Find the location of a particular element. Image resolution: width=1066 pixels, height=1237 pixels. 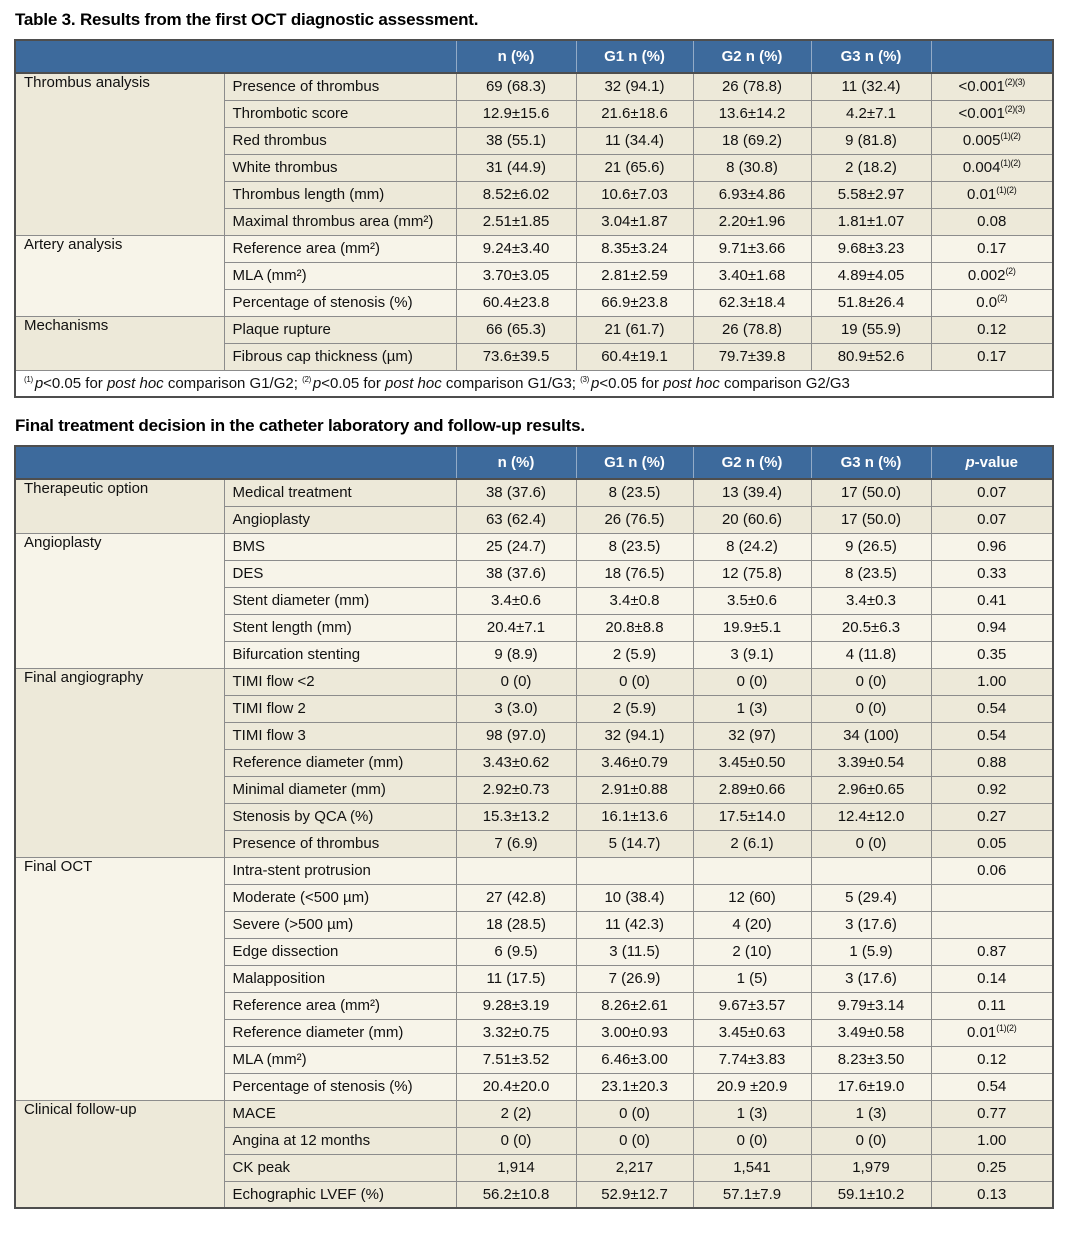

row-label: White thrombus is located at coordinates (340, 167).